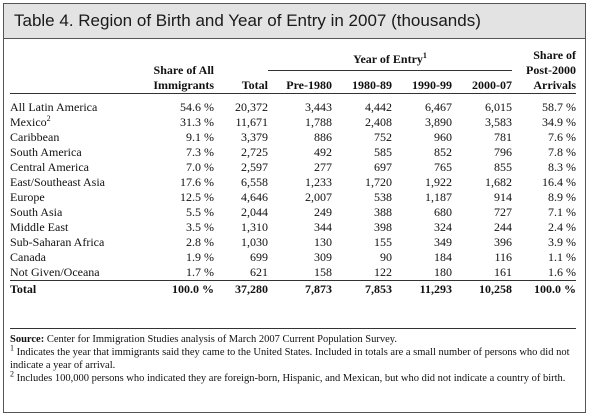  What do you see at coordinates (241, 288) in the screenshot?
I see `cell-total: 37,280` at bounding box center [241, 288].